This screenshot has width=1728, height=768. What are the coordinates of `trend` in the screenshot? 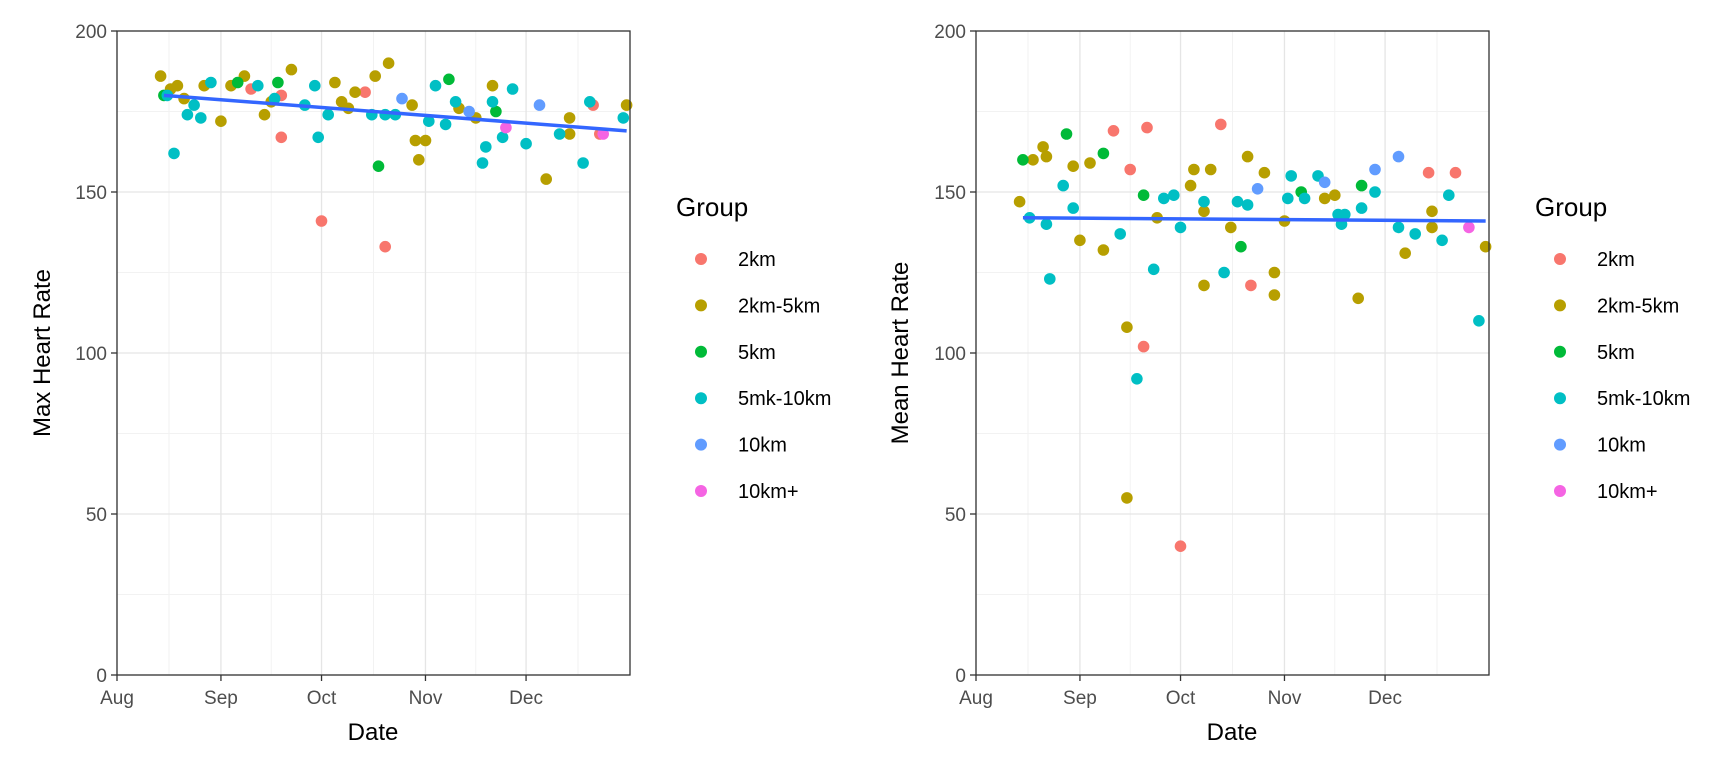 It's located at (395, 113).